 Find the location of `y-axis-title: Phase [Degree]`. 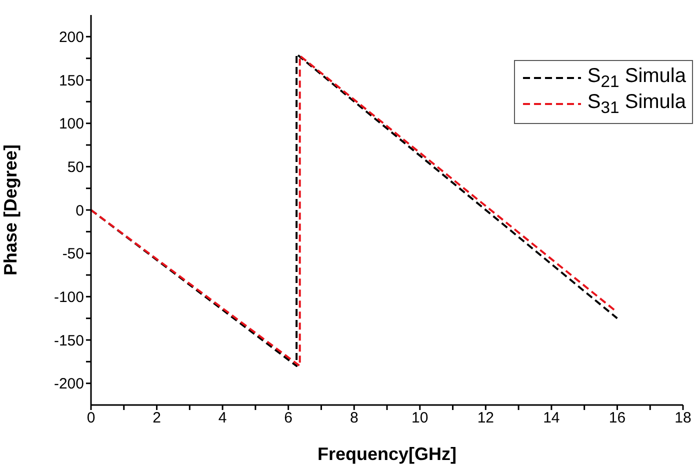

y-axis-title: Phase [Degree] is located at coordinates (10, 210).